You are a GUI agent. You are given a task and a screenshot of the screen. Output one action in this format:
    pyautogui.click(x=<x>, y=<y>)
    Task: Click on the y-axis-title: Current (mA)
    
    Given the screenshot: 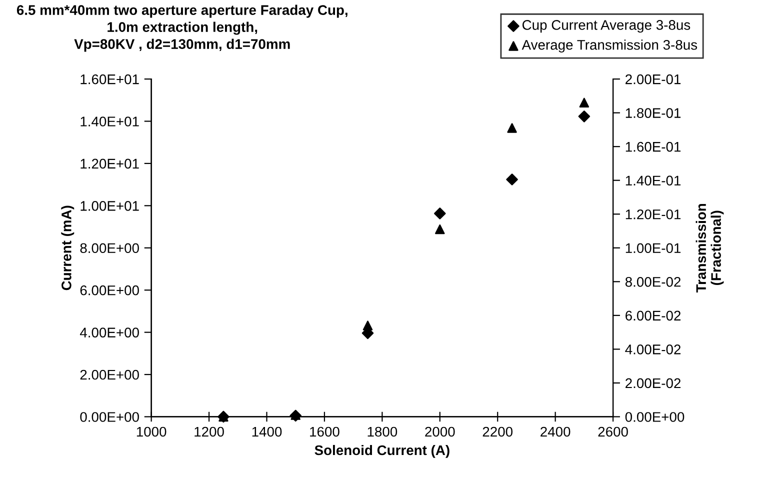 What is the action you would take?
    pyautogui.click(x=67, y=248)
    